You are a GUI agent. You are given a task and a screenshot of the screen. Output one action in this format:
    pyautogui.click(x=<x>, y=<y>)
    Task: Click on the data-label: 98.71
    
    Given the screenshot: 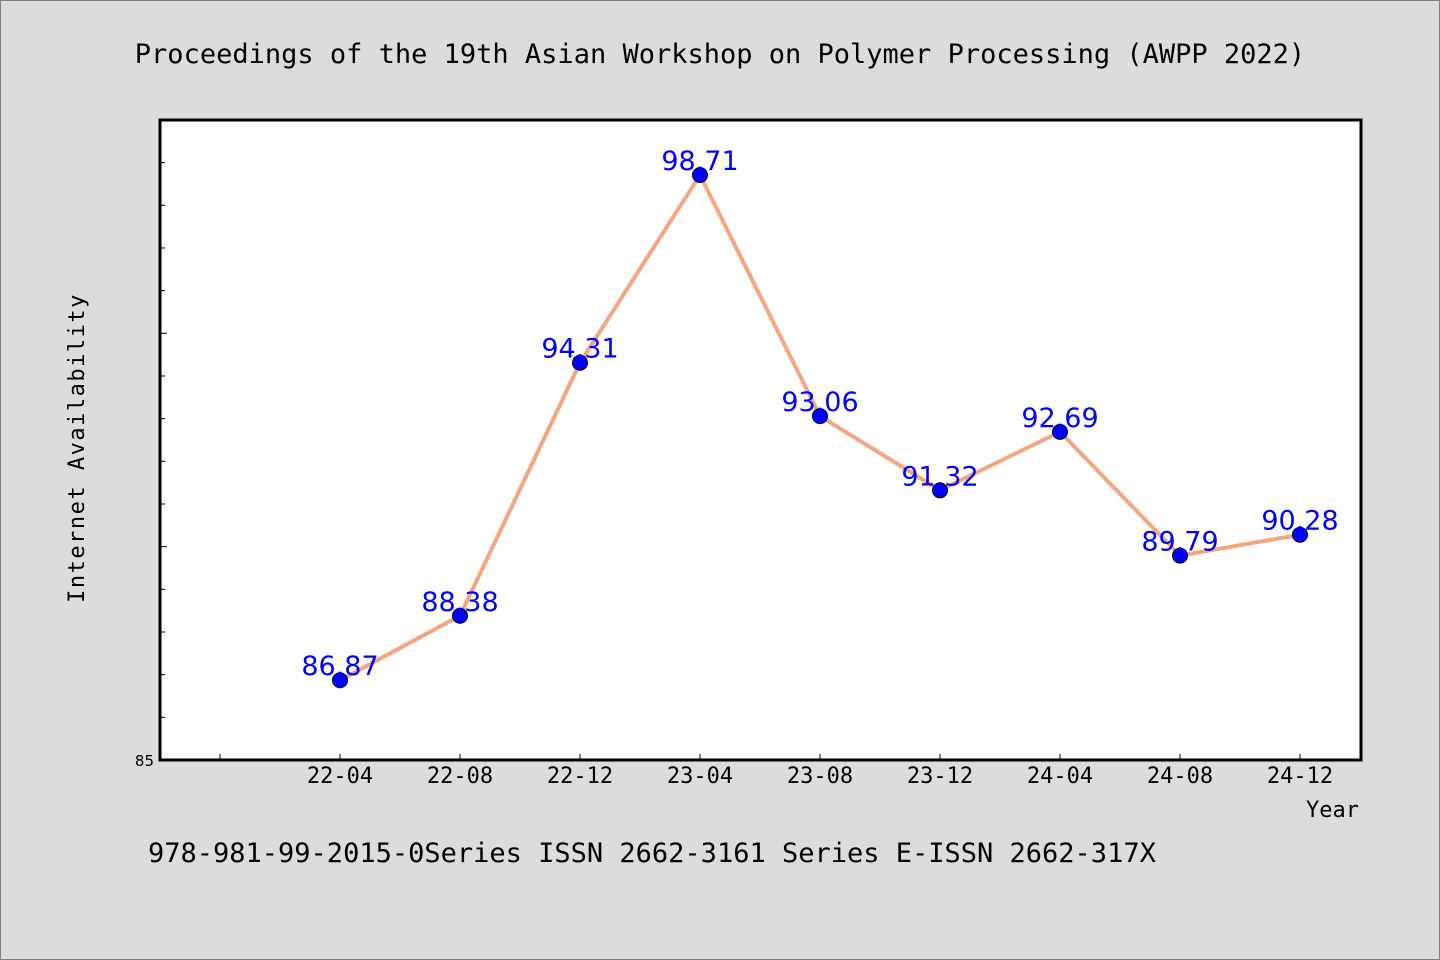 What is the action you would take?
    pyautogui.click(x=699, y=161)
    